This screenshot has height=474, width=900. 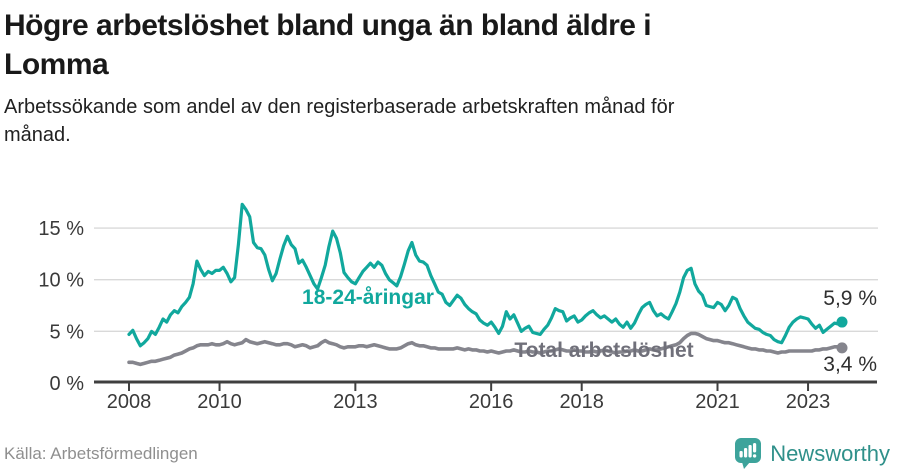 What do you see at coordinates (129, 402) in the screenshot?
I see `x-tick-label: 2008` at bounding box center [129, 402].